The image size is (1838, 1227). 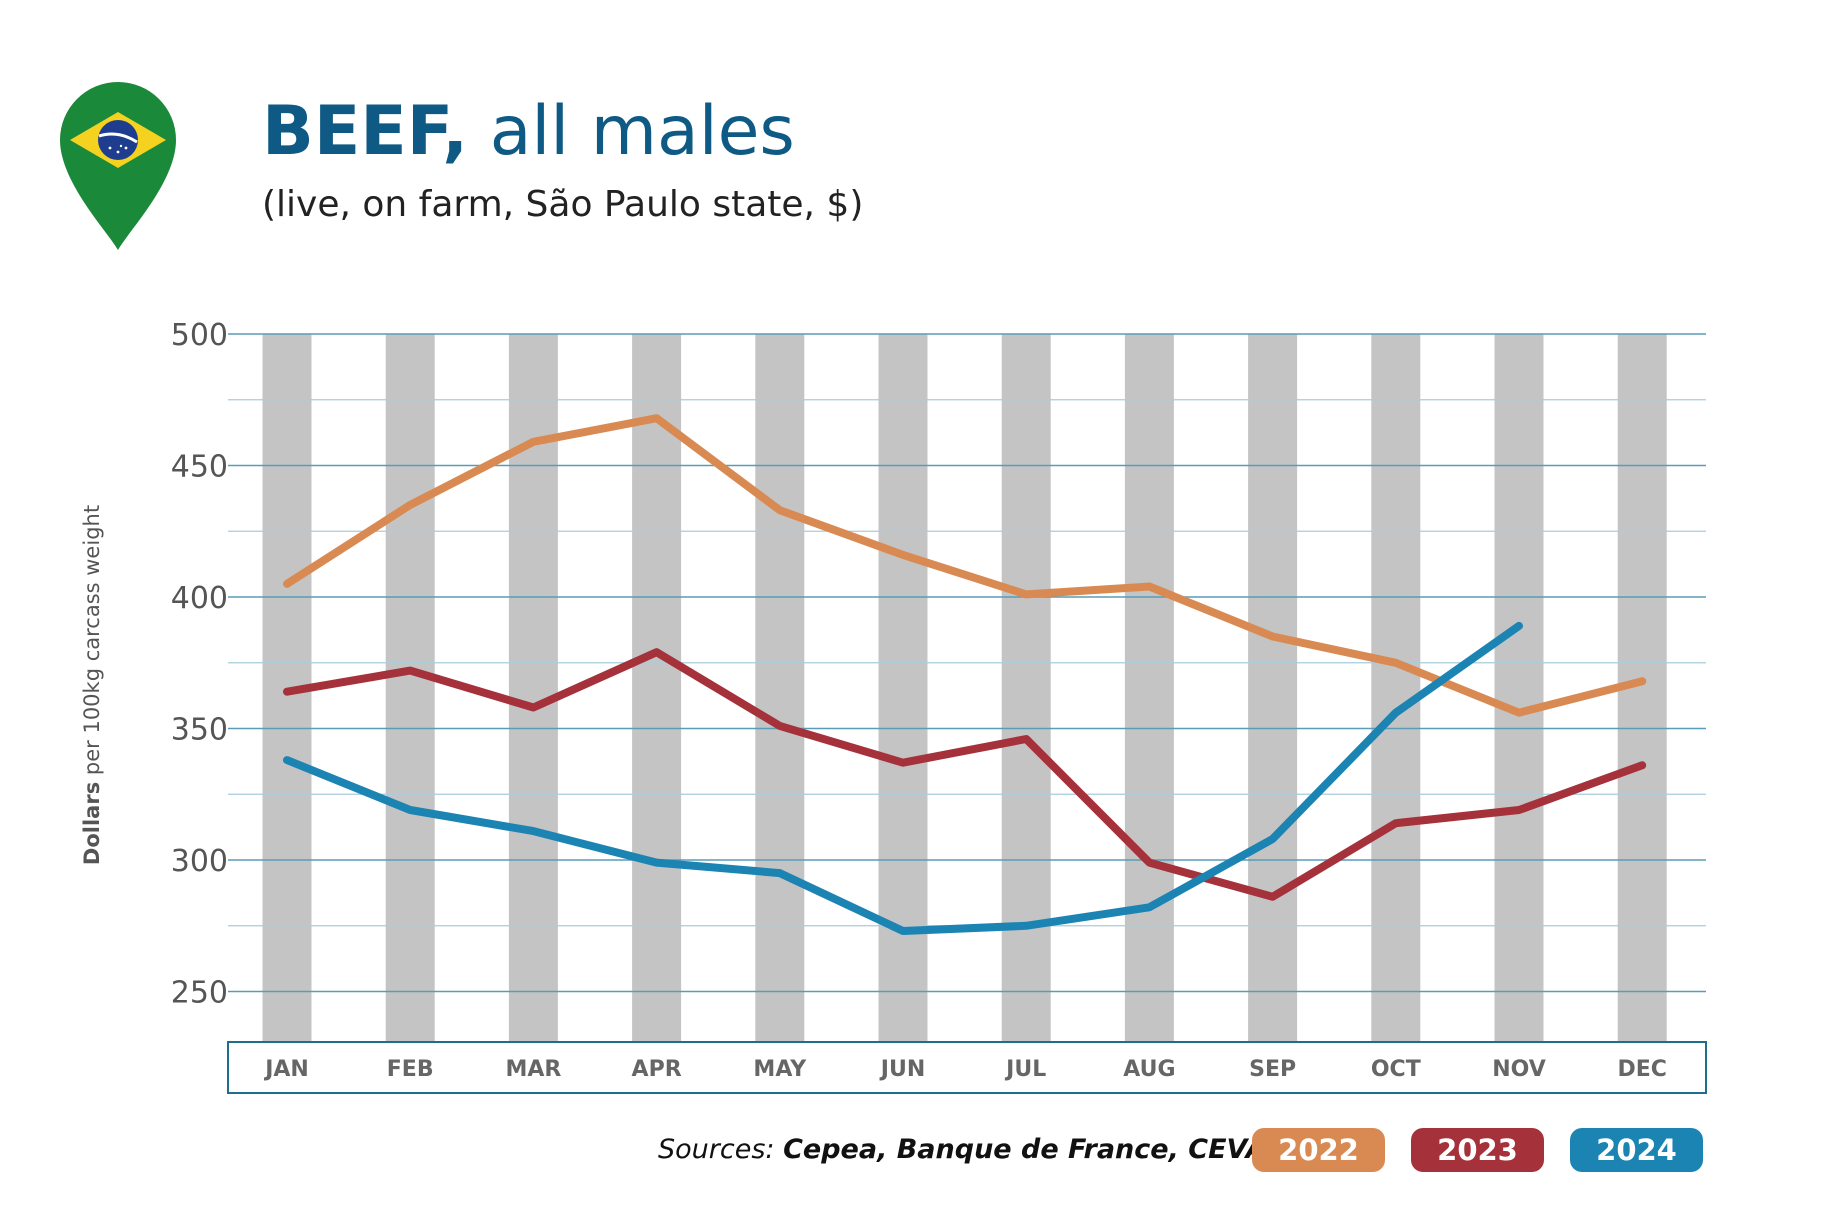 What do you see at coordinates (1519, 1069) in the screenshot?
I see `x-tick-label-nov: NOV` at bounding box center [1519, 1069].